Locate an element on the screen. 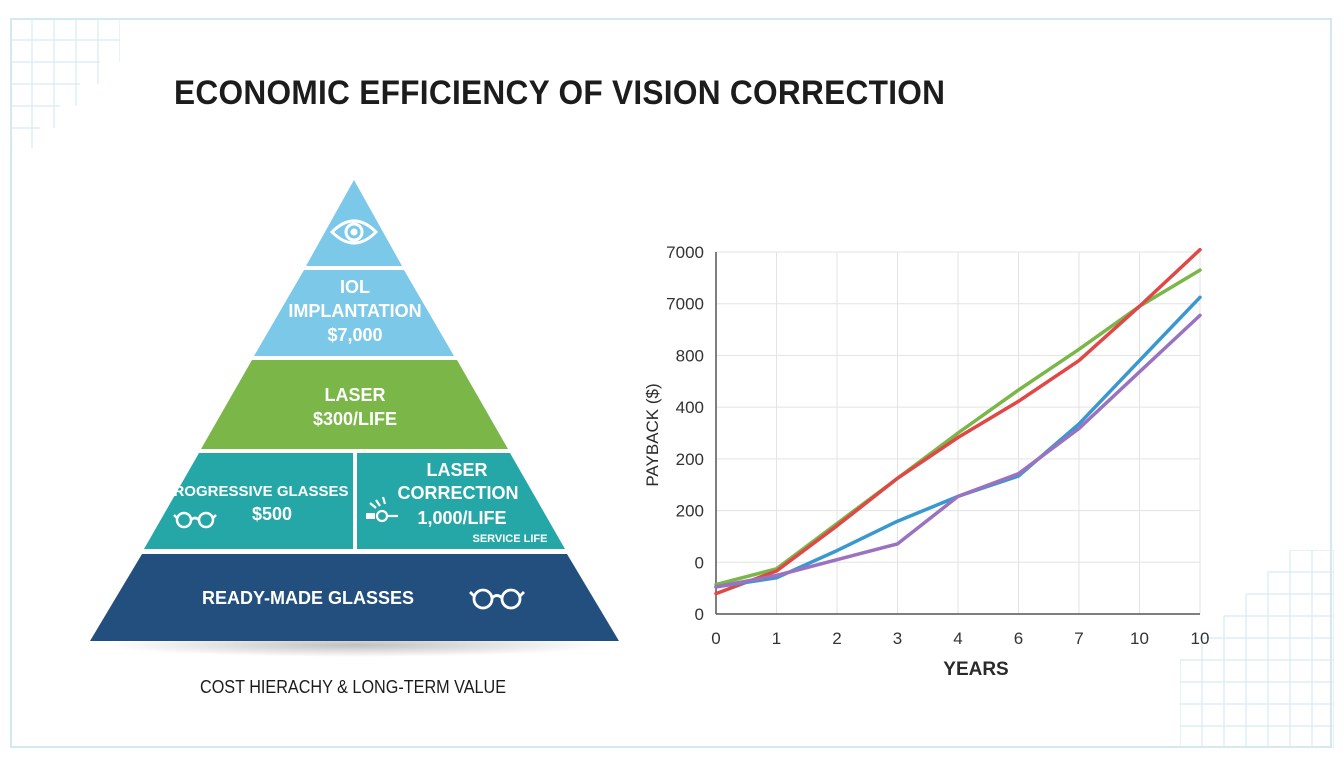  x-tick-label: 0 is located at coordinates (715, 638).